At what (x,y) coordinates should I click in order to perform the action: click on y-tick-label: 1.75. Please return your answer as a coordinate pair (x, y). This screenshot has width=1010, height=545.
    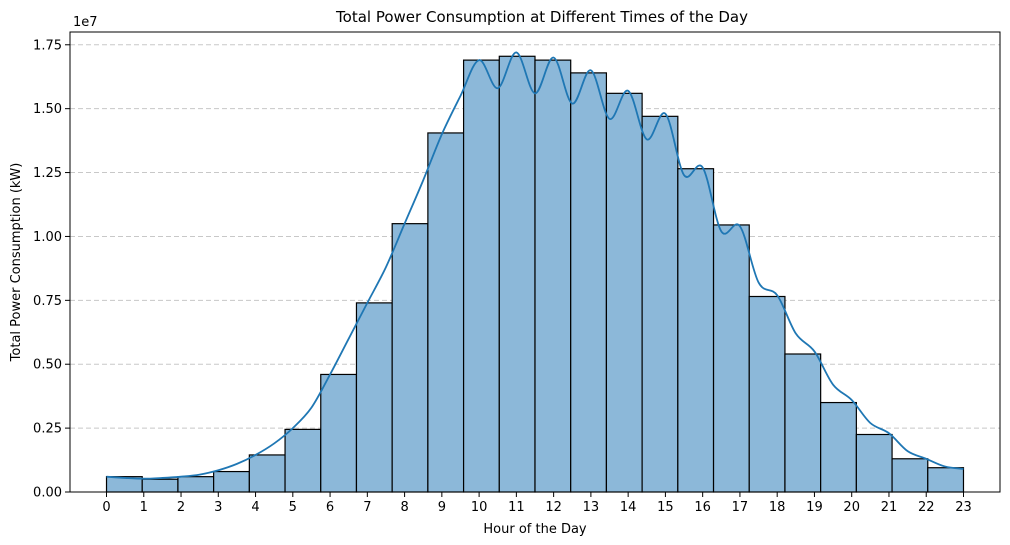
    Looking at the image, I should click on (47, 45).